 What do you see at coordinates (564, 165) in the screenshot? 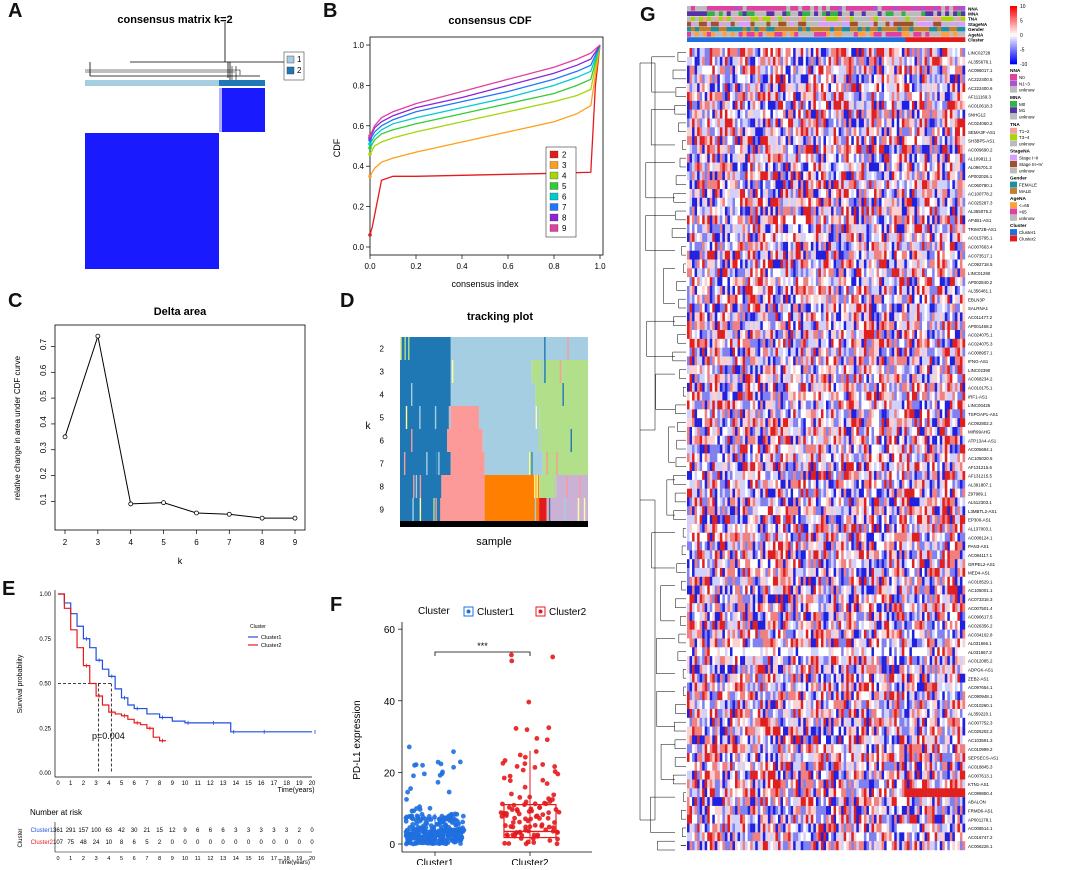
I see `legend-label-3: 3` at bounding box center [564, 165].